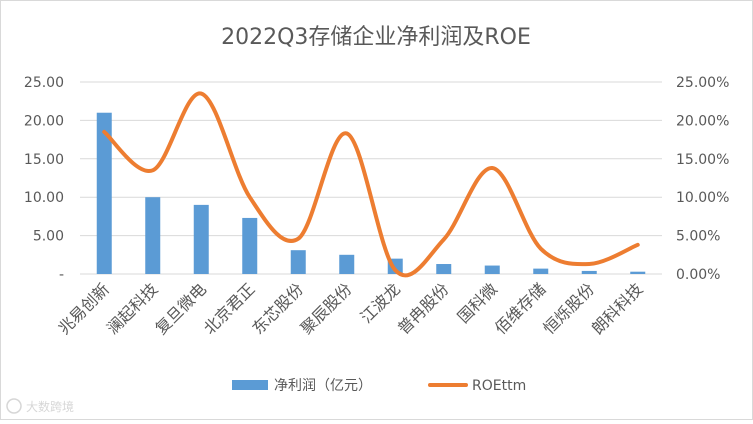 The width and height of the screenshot is (753, 424). Describe the element at coordinates (14, 406) in the screenshot. I see `watermark-logo-icon` at that location.